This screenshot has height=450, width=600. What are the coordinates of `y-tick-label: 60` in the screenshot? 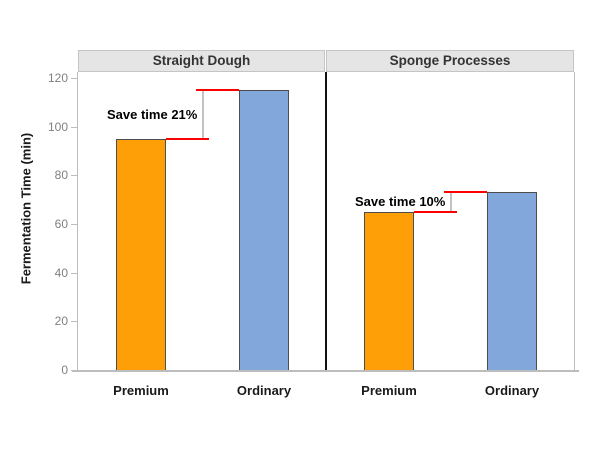 It's located at (61, 224).